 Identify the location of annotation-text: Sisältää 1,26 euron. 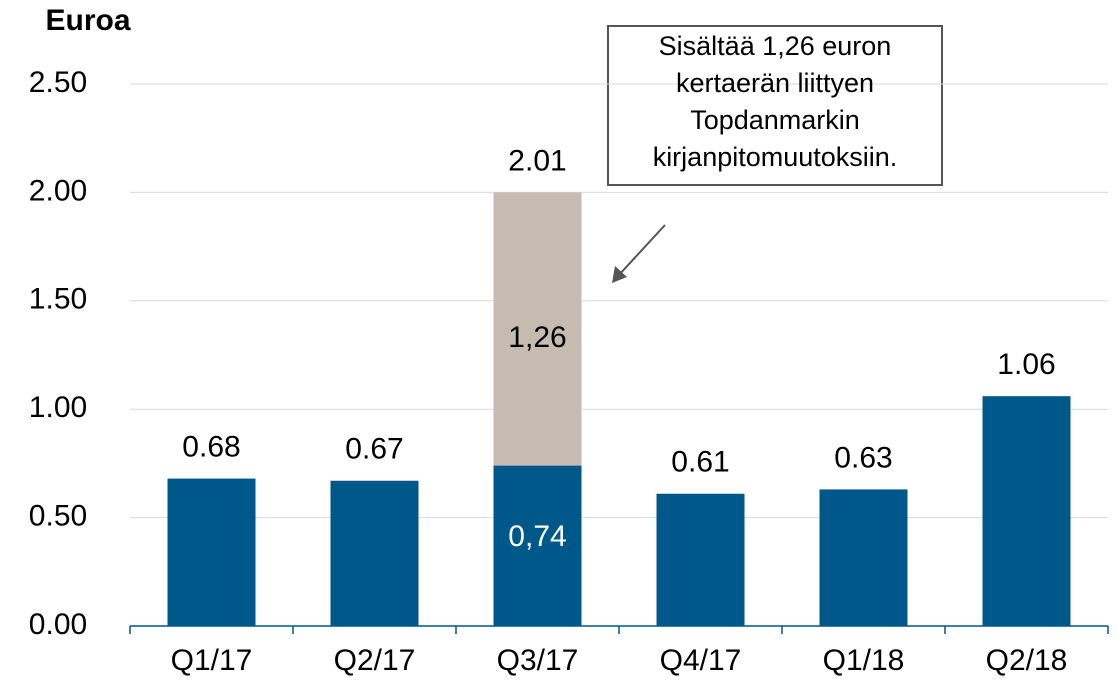
(775, 46).